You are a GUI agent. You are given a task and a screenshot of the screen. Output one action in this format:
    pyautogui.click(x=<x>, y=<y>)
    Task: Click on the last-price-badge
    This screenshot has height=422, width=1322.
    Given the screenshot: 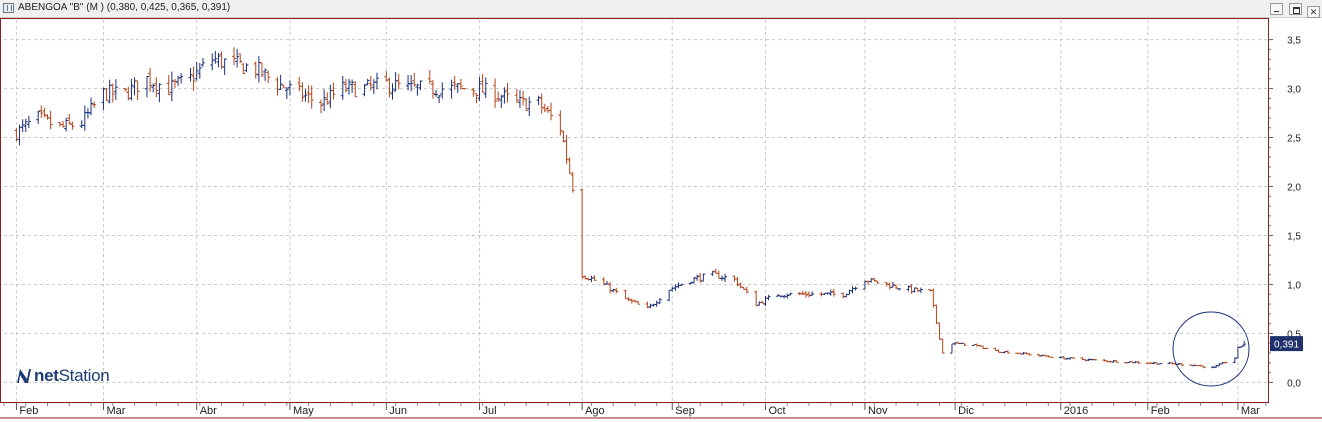 What is the action you would take?
    pyautogui.click(x=1286, y=344)
    